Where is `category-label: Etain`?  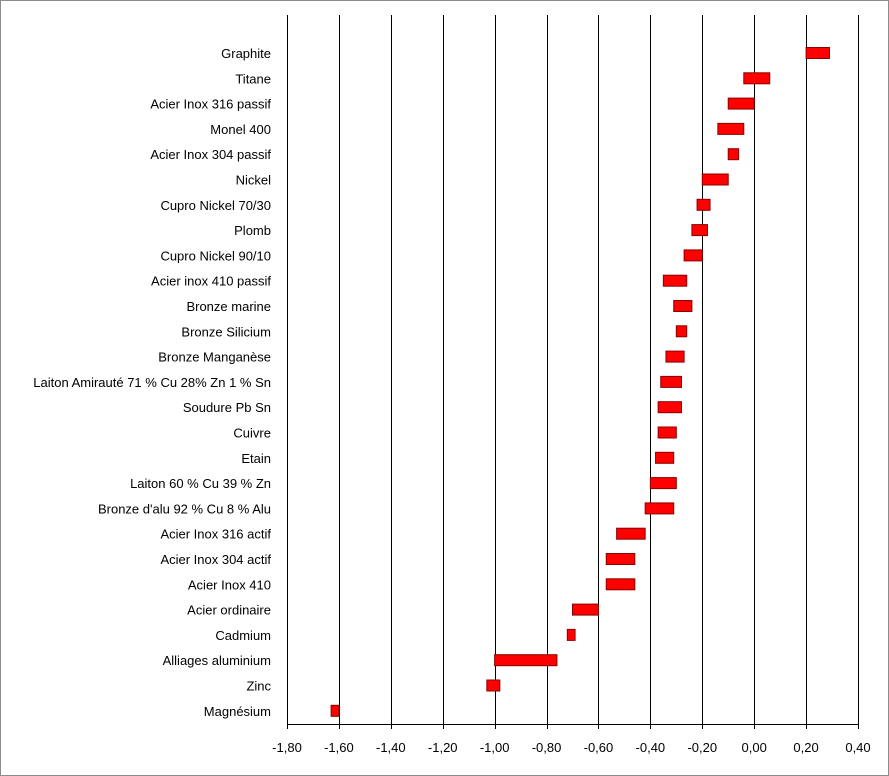
category-label: Etain is located at coordinates (256, 458).